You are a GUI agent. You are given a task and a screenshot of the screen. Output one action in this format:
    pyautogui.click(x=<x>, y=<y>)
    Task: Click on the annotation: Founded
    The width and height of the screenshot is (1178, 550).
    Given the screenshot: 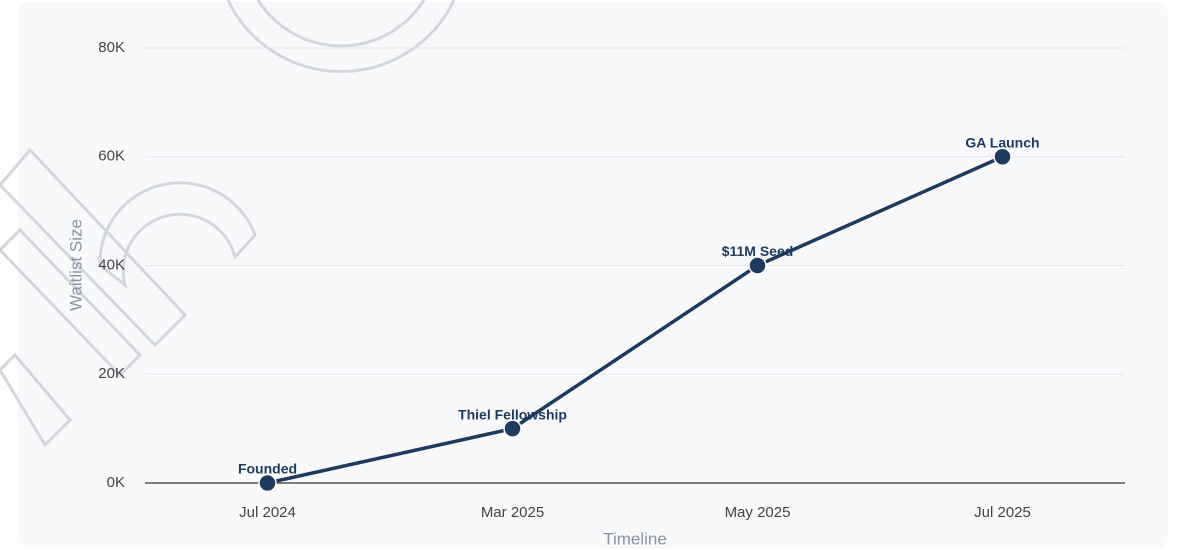 What is the action you would take?
    pyautogui.click(x=267, y=469)
    